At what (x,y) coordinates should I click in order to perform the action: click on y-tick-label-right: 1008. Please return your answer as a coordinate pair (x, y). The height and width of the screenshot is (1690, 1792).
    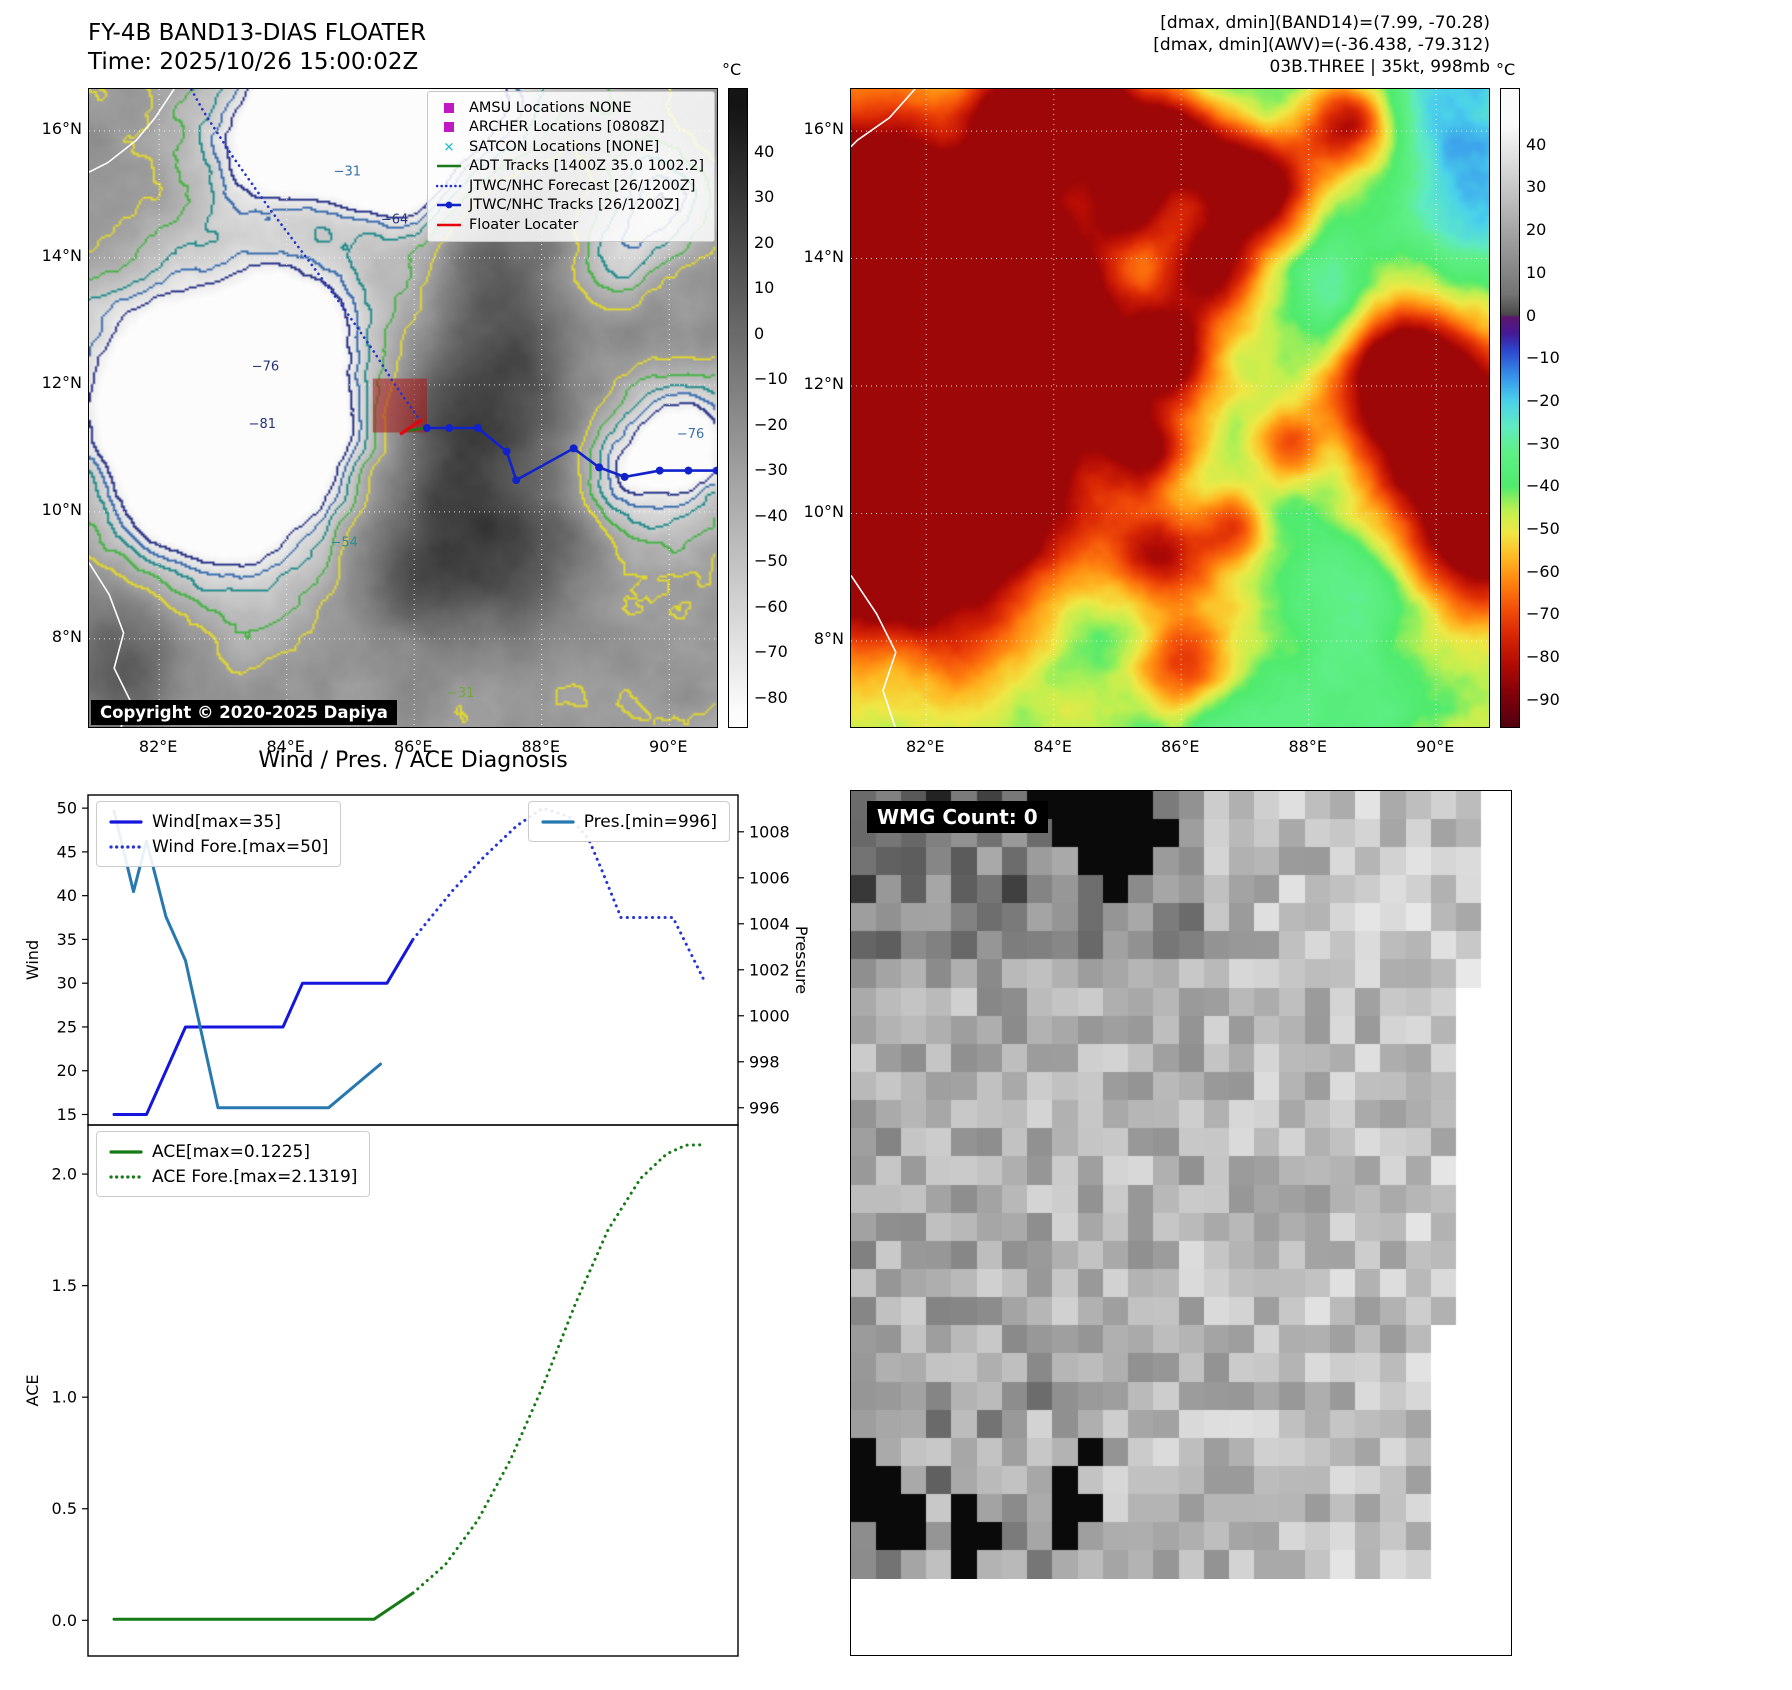
    Looking at the image, I should click on (769, 831).